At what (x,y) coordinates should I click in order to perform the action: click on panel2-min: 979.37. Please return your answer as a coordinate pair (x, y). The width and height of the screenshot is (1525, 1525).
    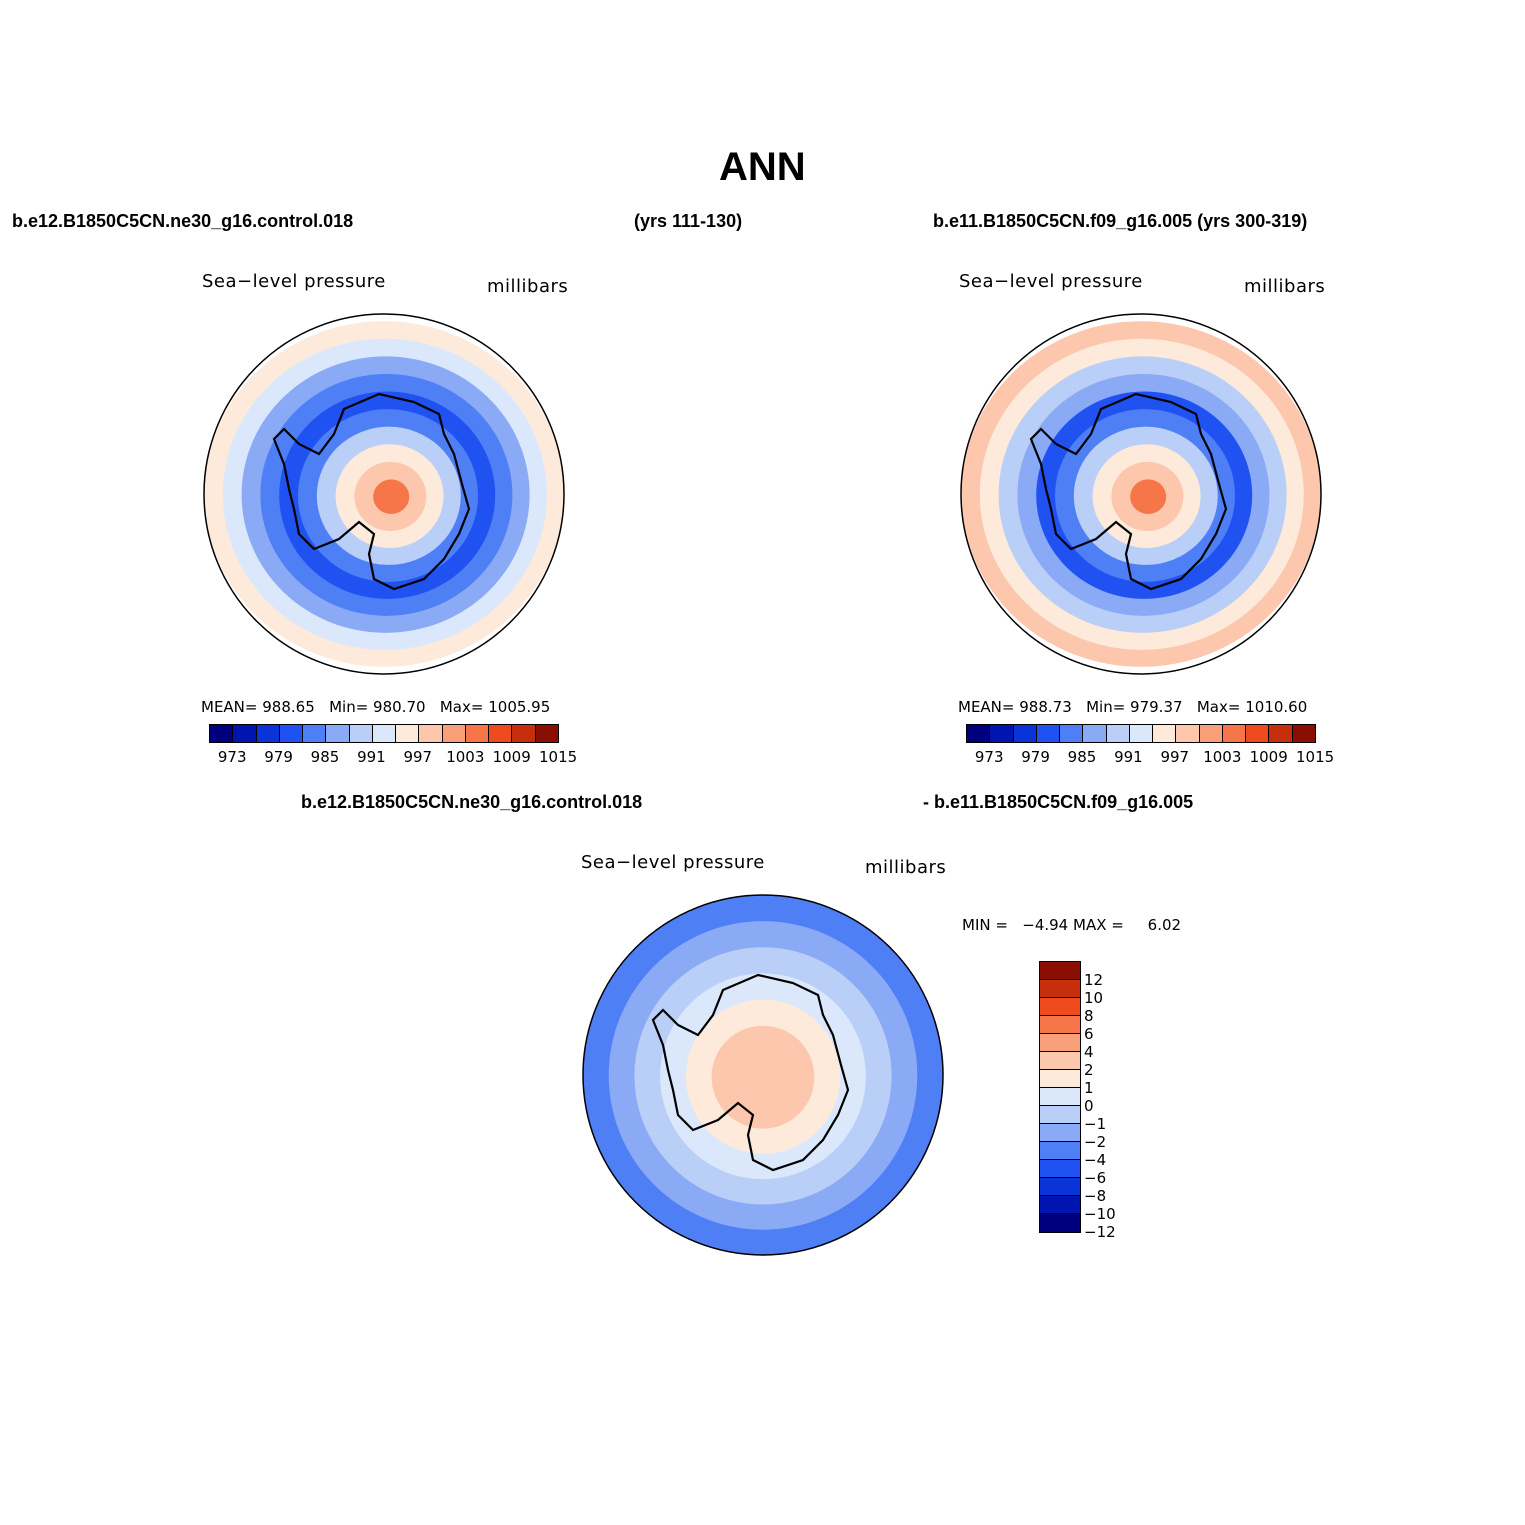
    Looking at the image, I should click on (1156, 707).